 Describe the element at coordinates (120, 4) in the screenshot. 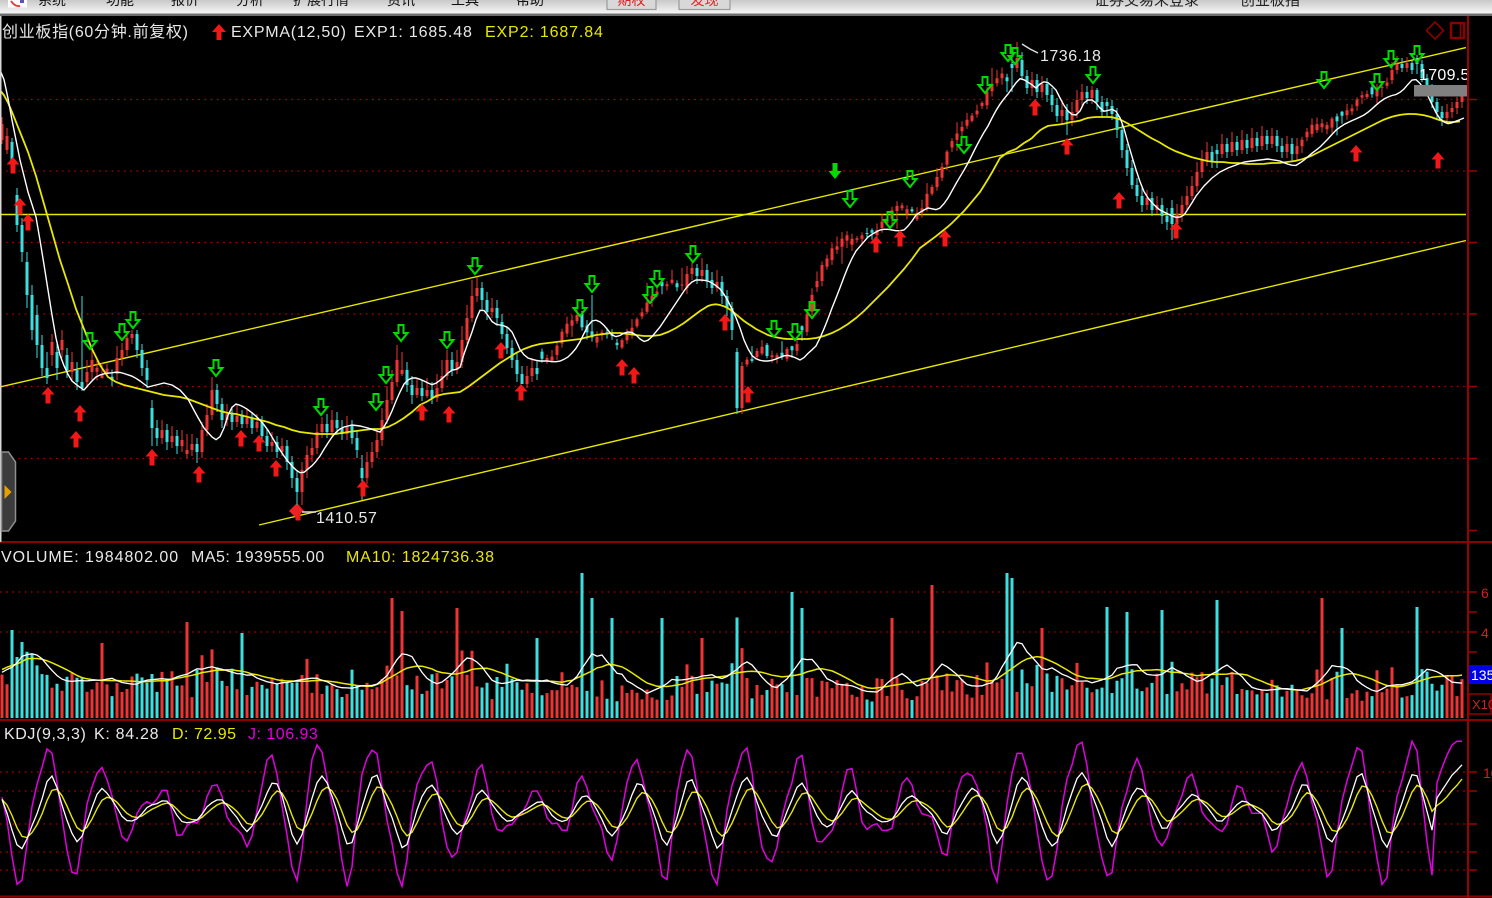

I see `svg-text: 功能` at that location.